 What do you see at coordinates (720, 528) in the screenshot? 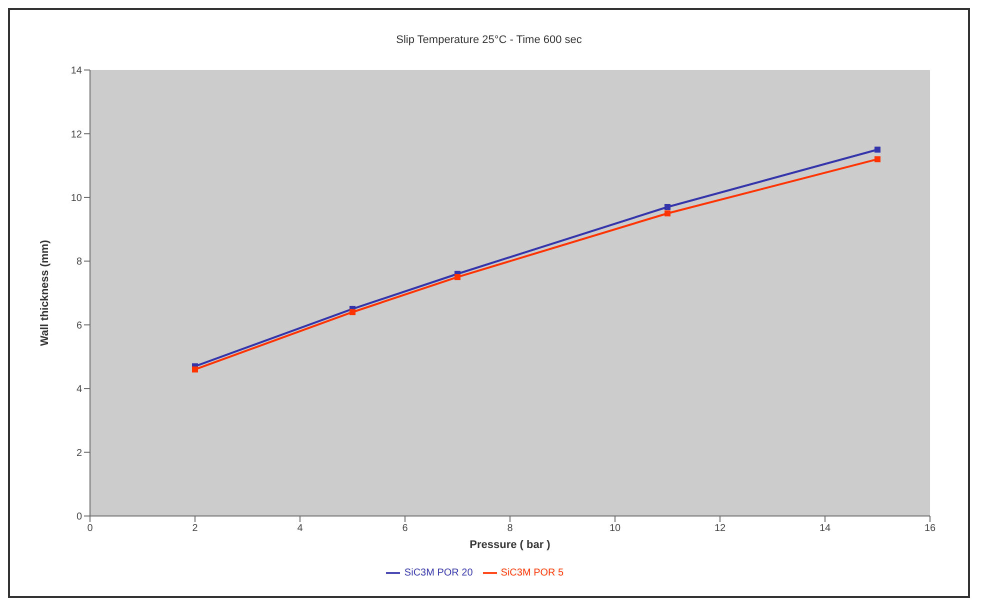
I see `x-tick-label: 12` at bounding box center [720, 528].